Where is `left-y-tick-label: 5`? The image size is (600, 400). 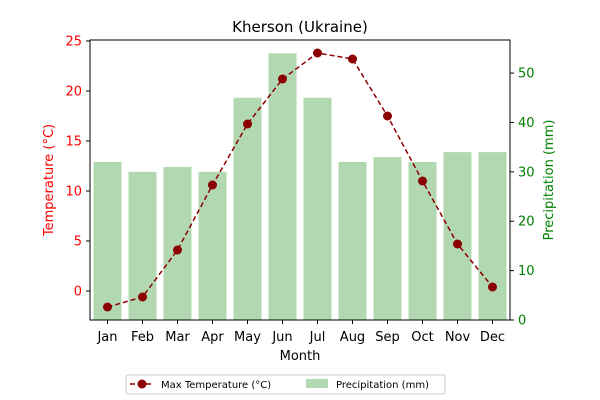 left-y-tick-label: 5 is located at coordinates (78, 242).